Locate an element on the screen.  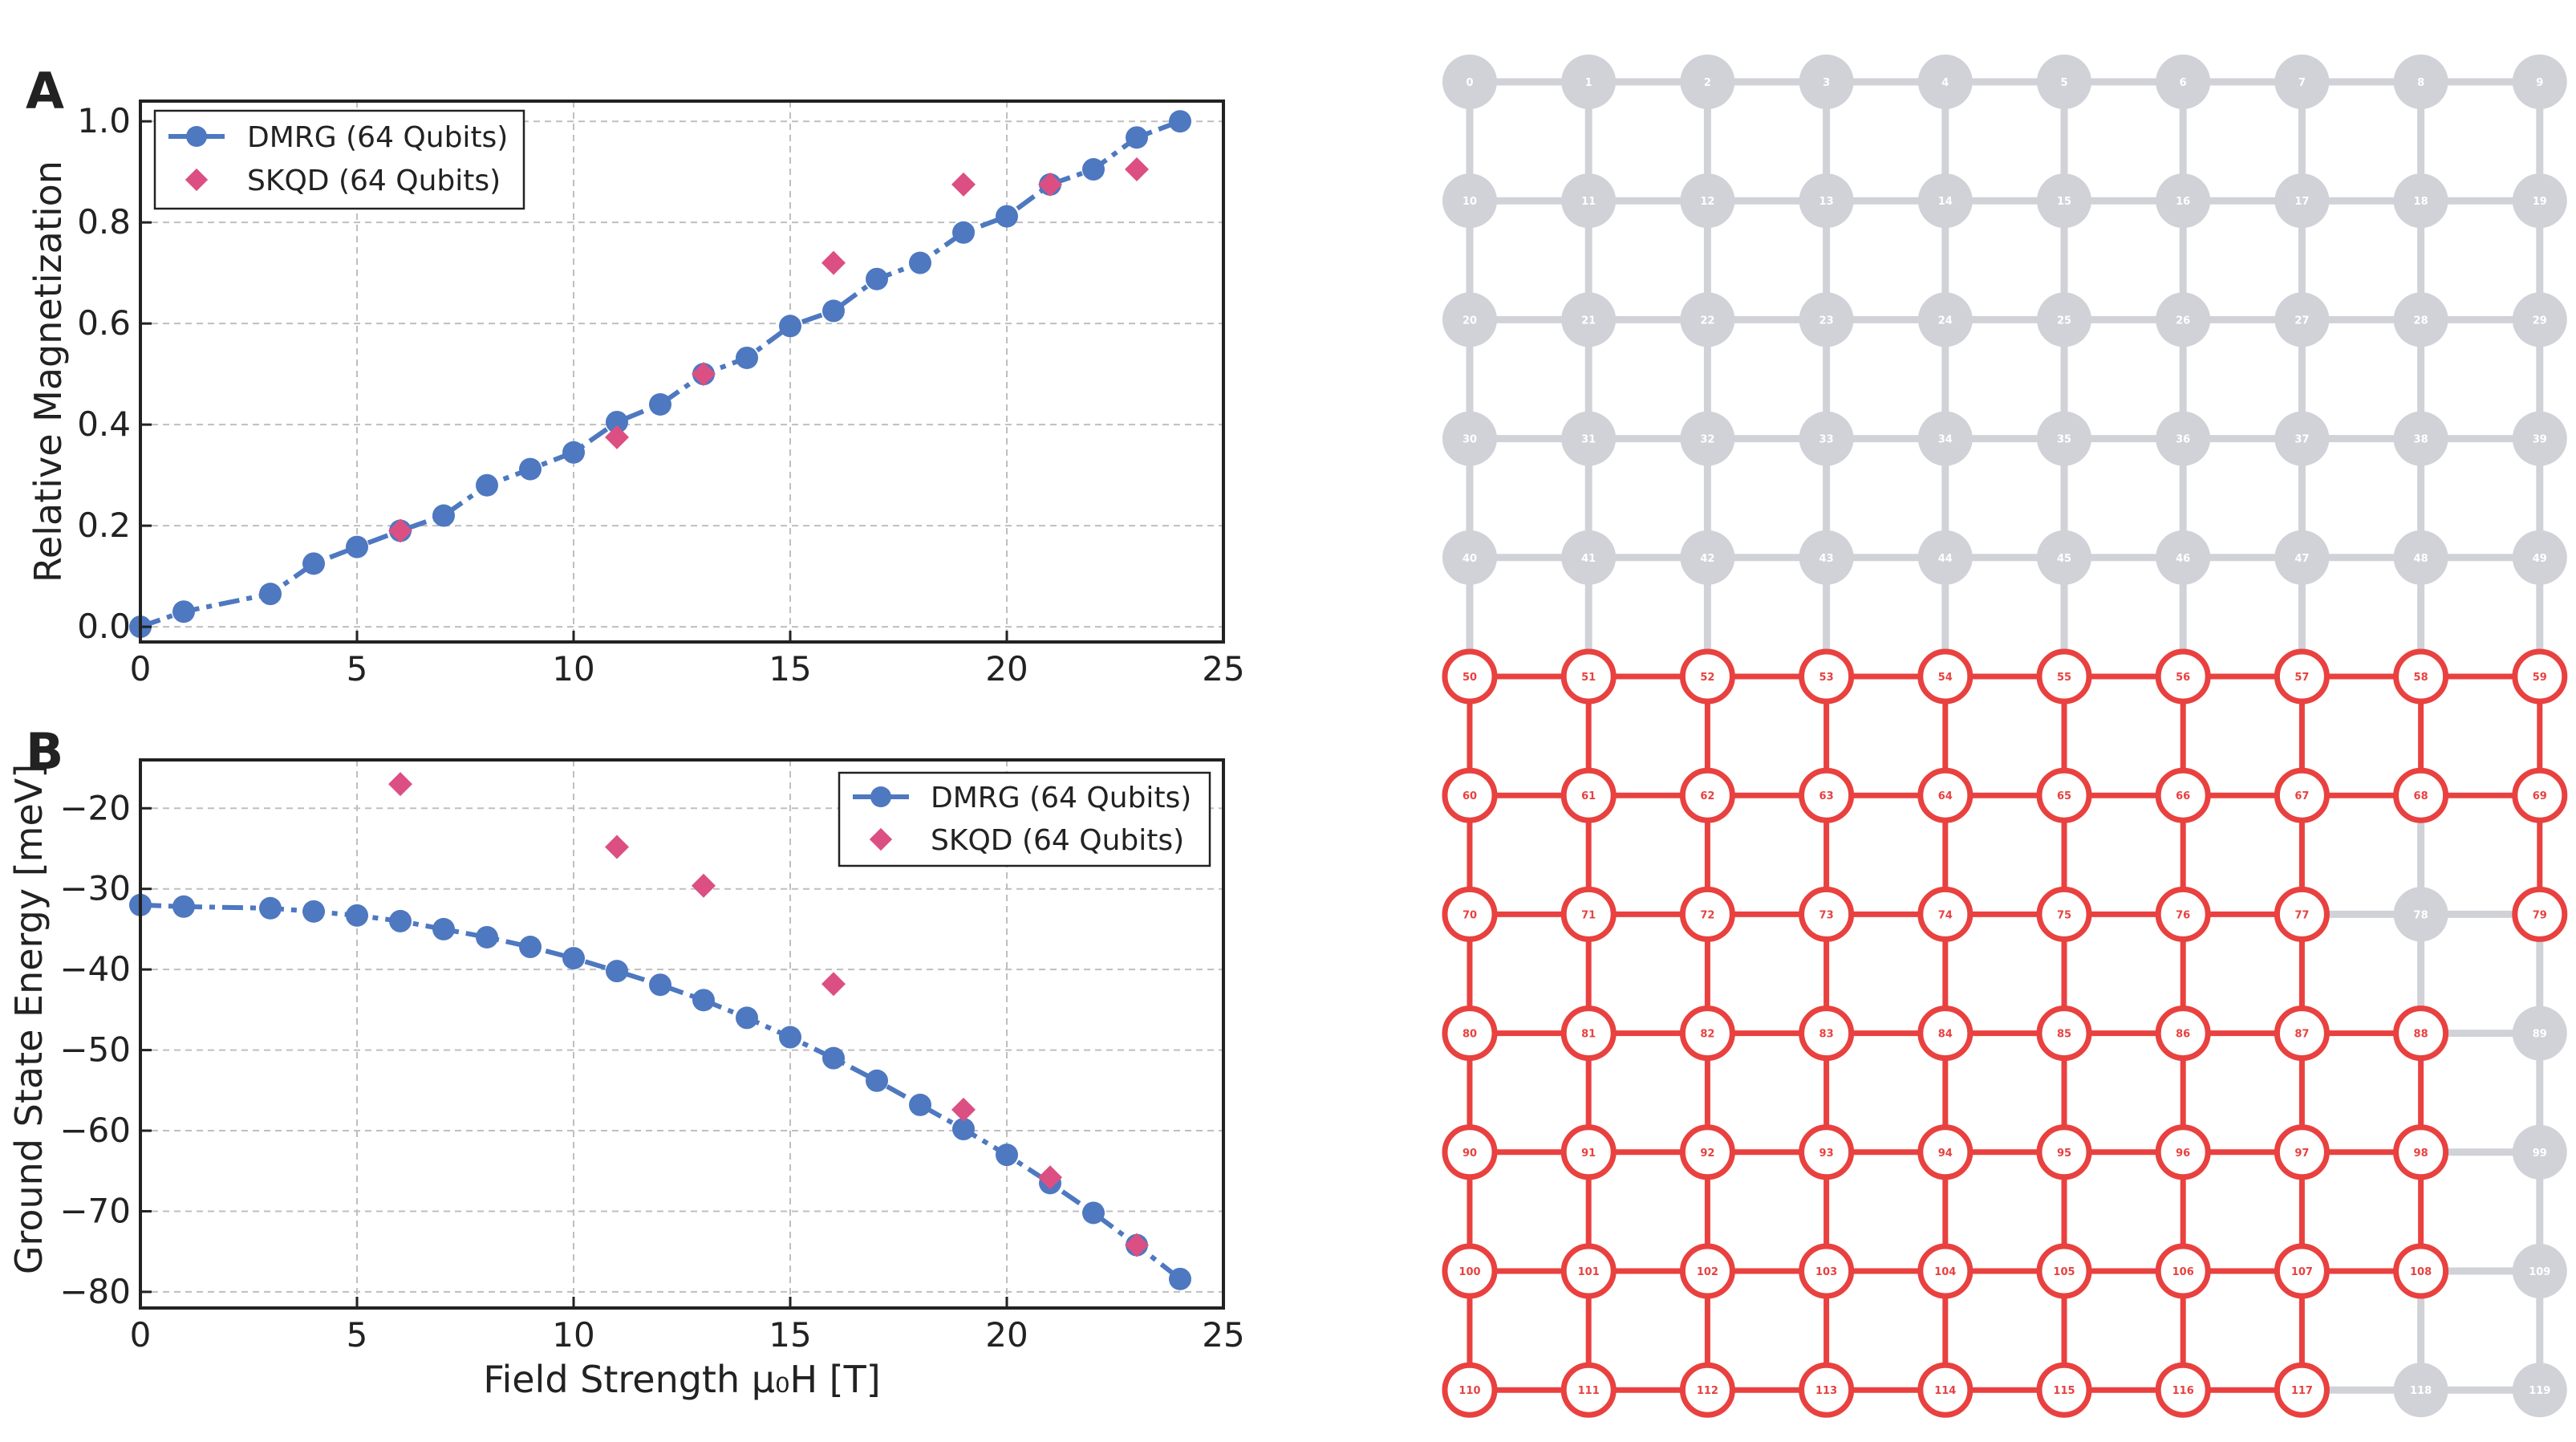
qubit-label: 95 is located at coordinates (2064, 1154).